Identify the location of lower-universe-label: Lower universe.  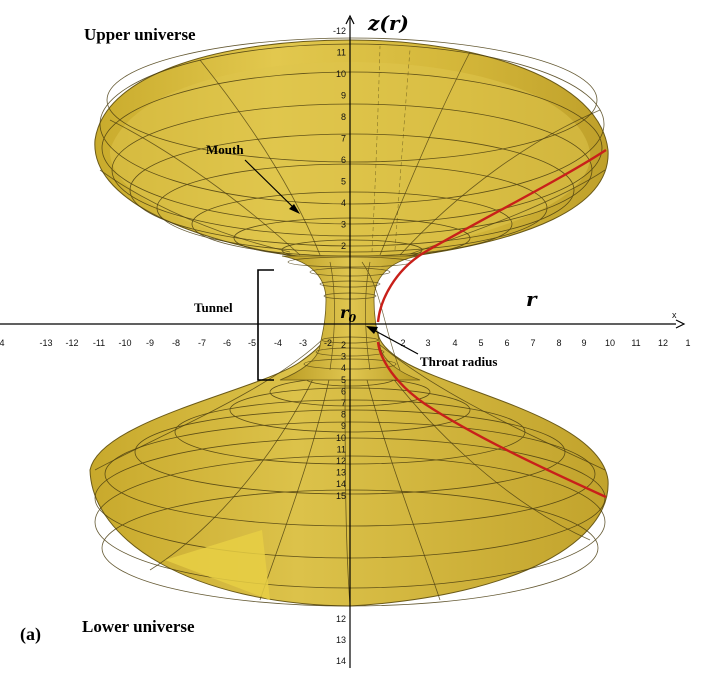
(138, 626).